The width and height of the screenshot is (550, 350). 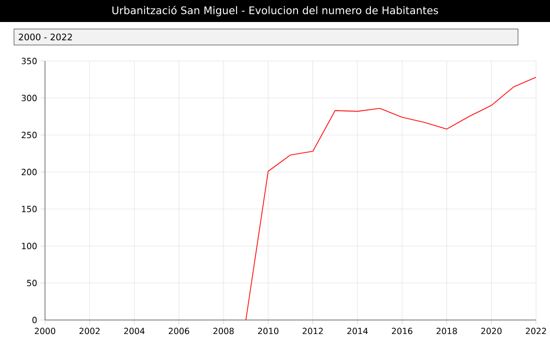 What do you see at coordinates (536, 331) in the screenshot?
I see `x-tick-label: 2022` at bounding box center [536, 331].